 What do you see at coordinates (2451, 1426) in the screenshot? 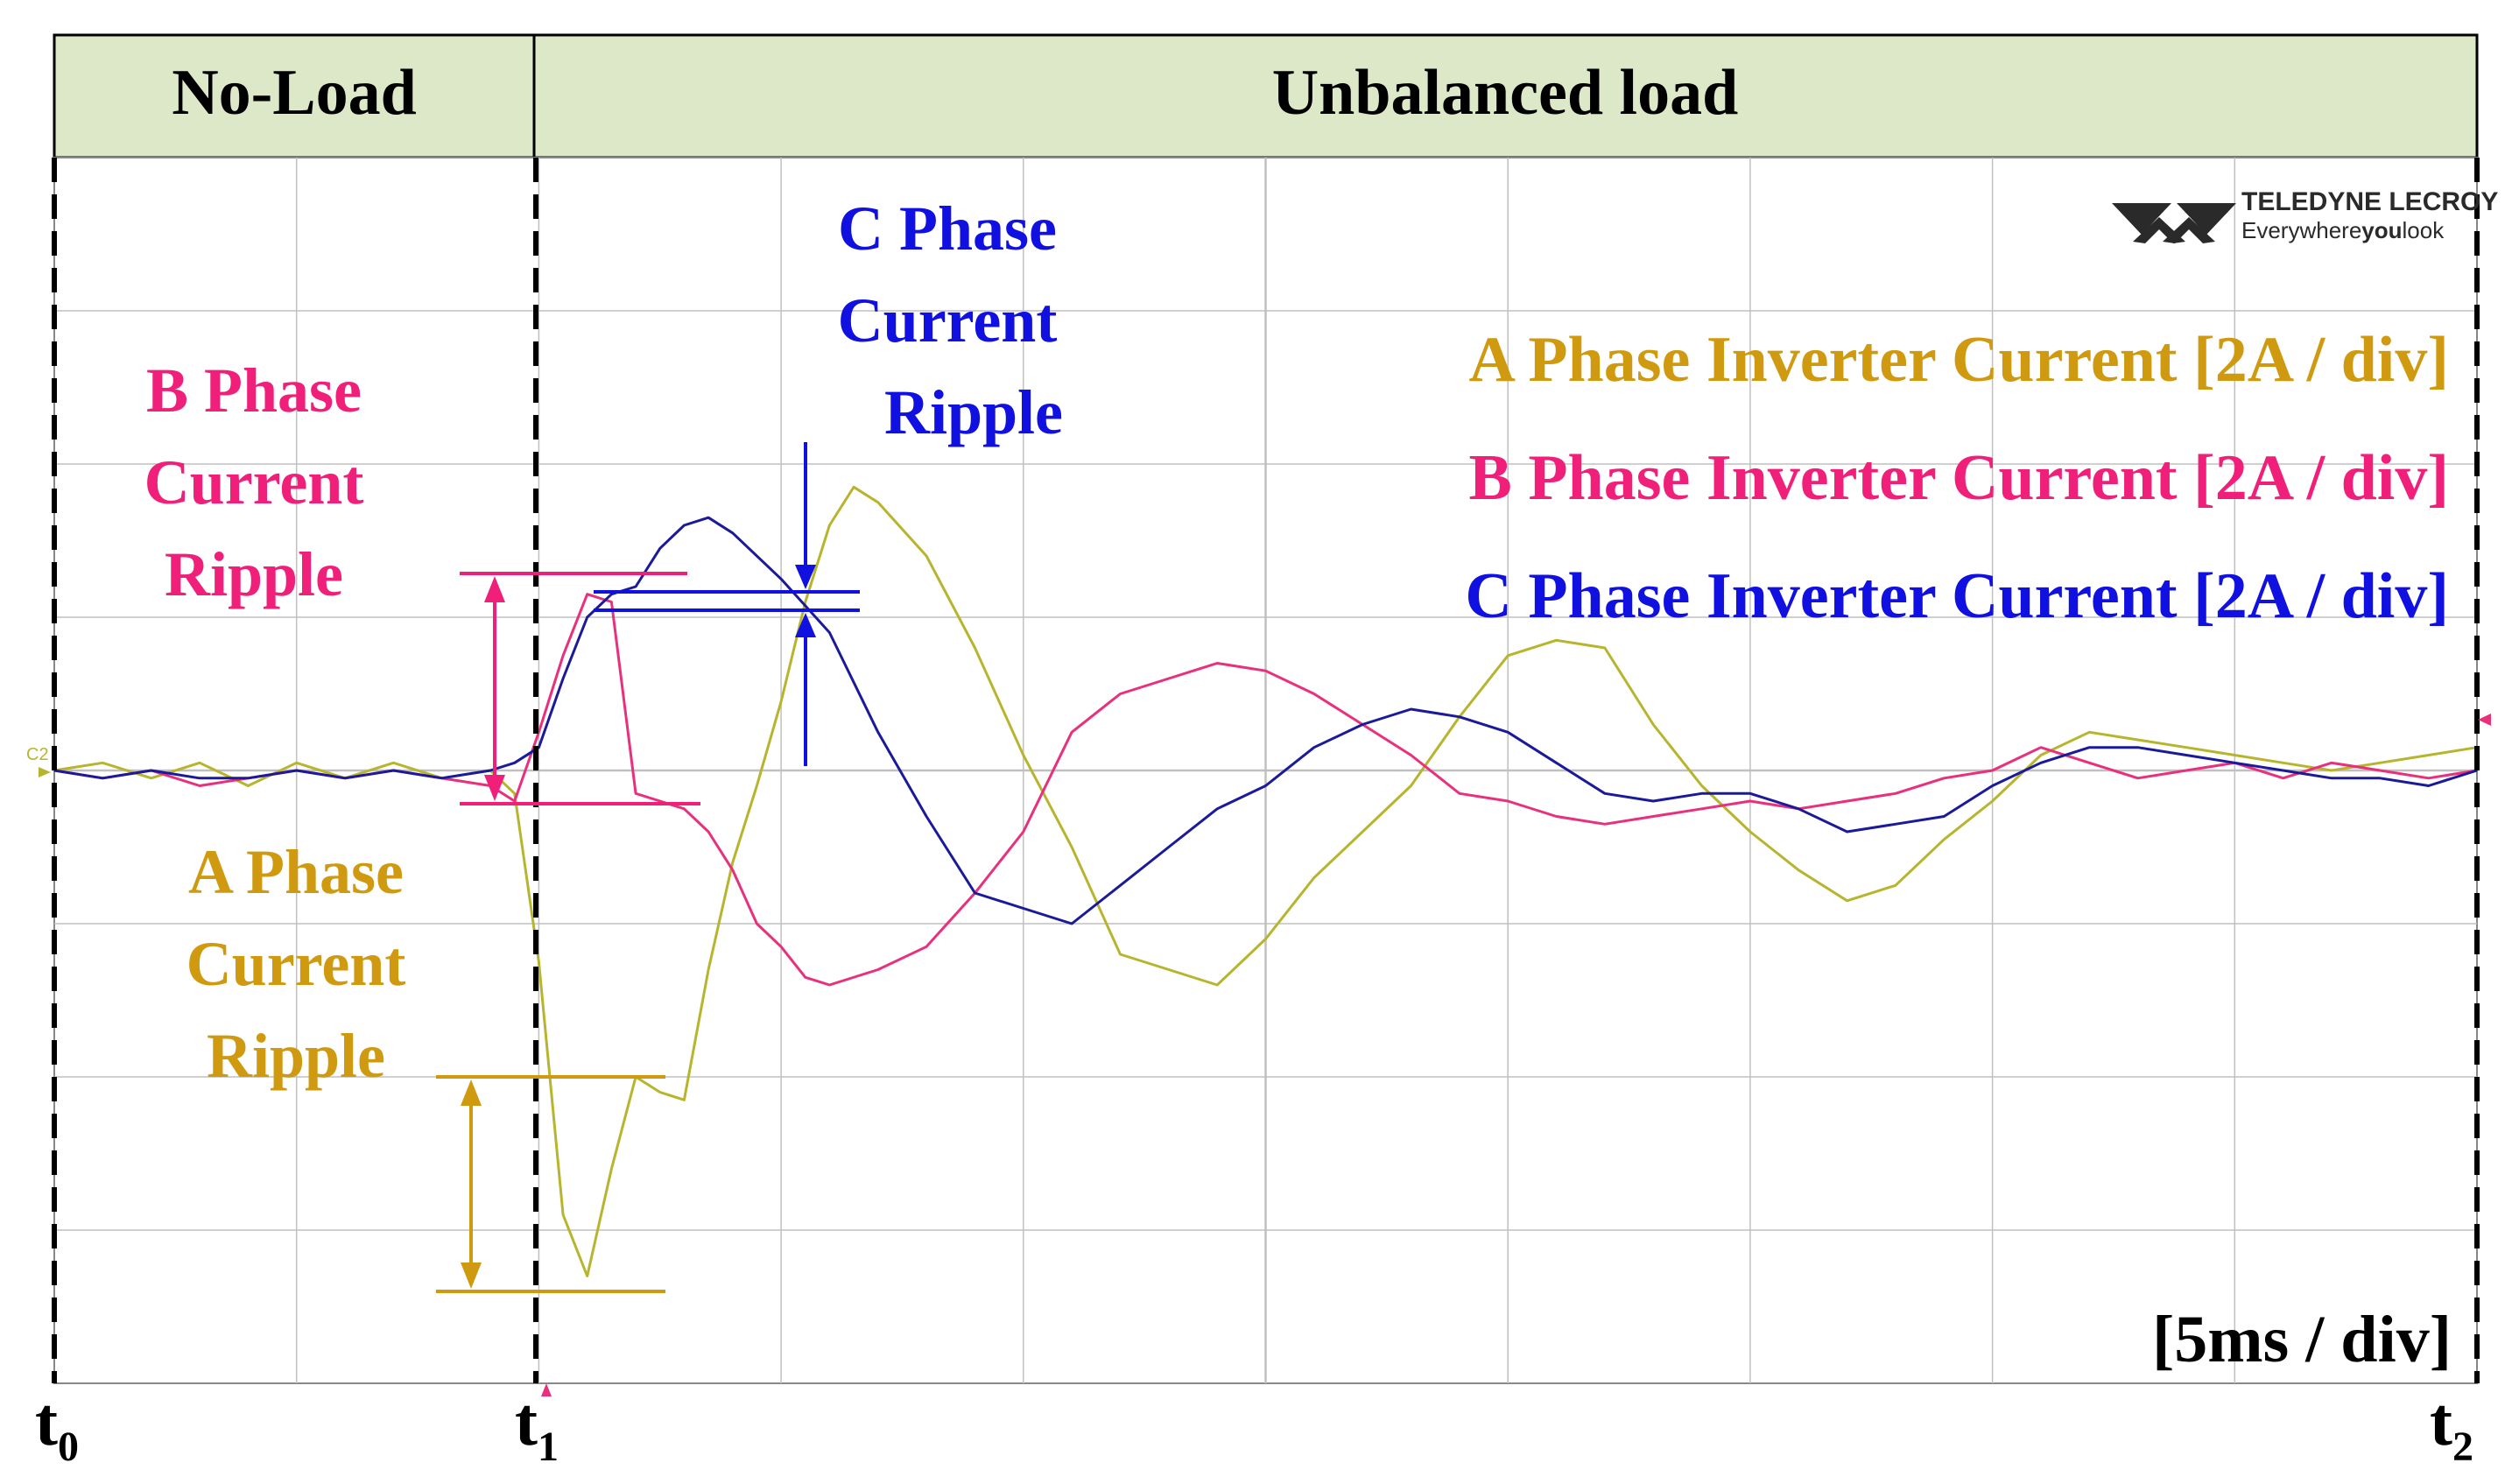
I see `t2-label: t2` at bounding box center [2451, 1426].